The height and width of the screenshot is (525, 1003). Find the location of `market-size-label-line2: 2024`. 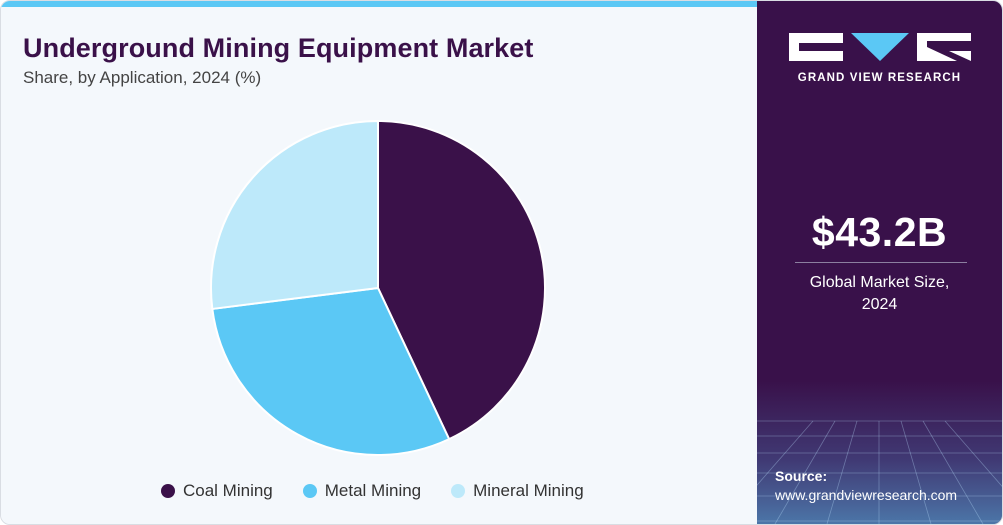

market-size-label-line2: 2024 is located at coordinates (879, 304).